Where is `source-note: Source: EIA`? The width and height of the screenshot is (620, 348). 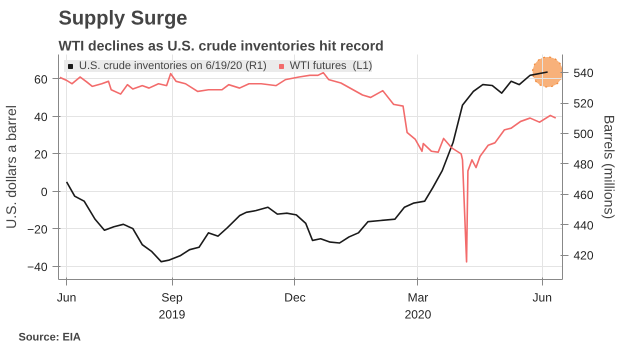
source-note: Source: EIA is located at coordinates (49, 338).